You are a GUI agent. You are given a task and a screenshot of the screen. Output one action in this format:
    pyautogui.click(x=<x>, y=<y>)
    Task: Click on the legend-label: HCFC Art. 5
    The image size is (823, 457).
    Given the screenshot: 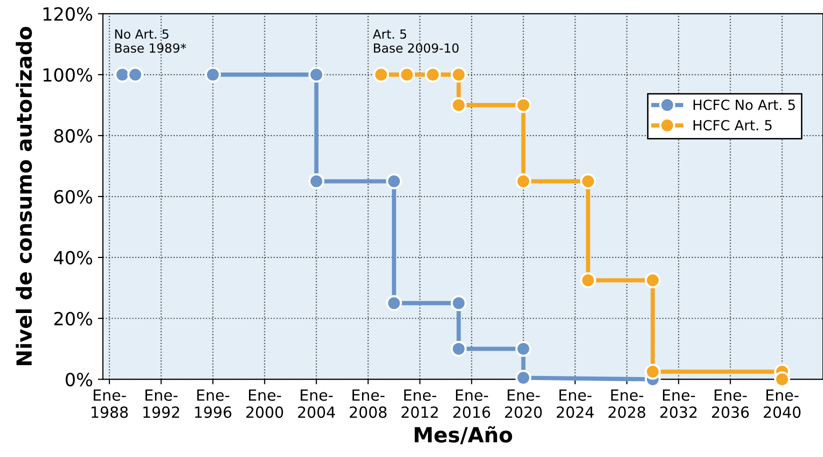 What is the action you would take?
    pyautogui.click(x=733, y=125)
    